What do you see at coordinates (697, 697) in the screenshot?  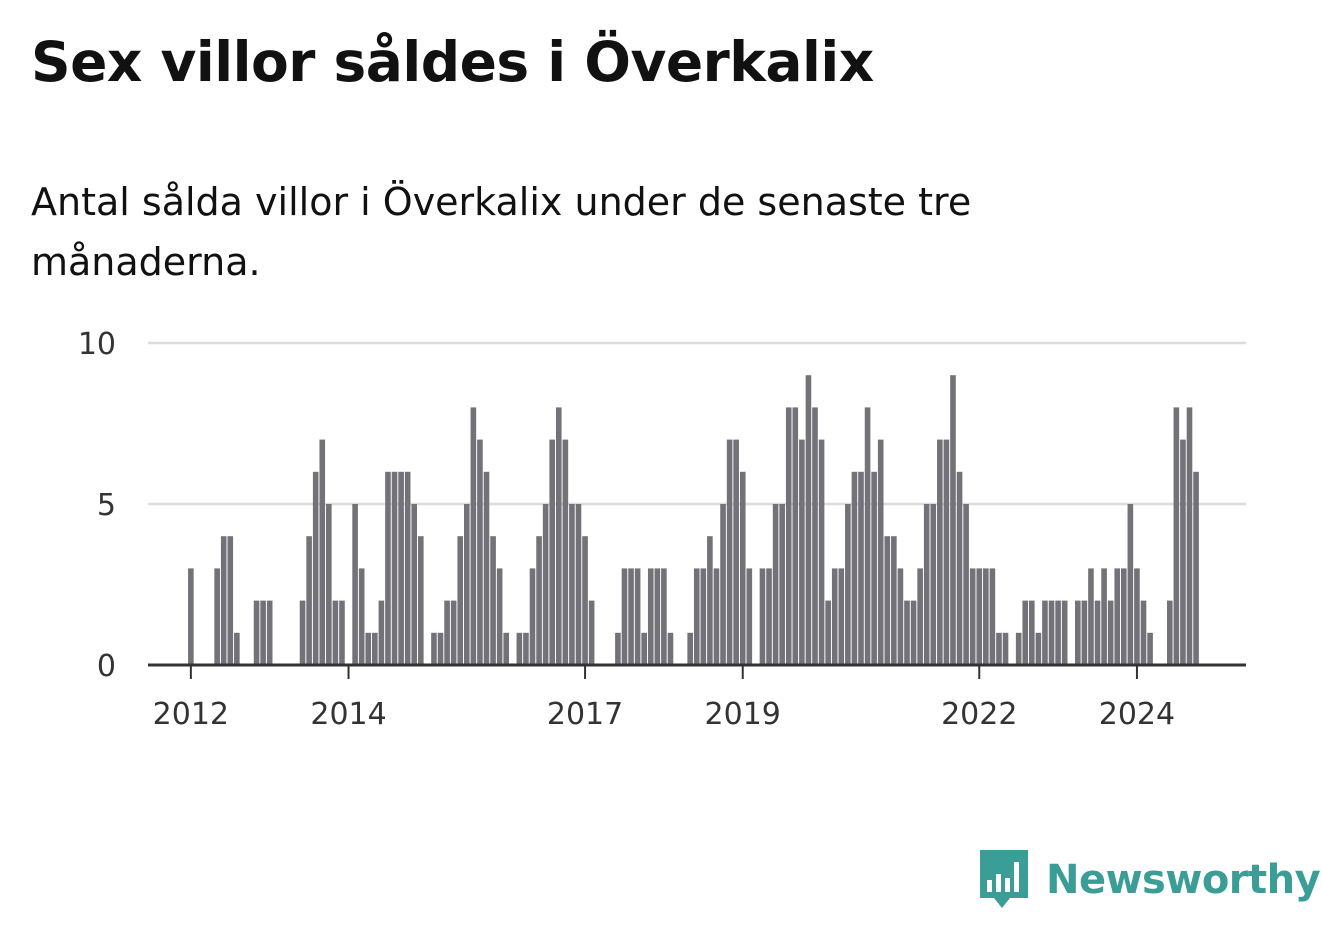 I see `x-axis: 2012 2014 2017 2019 2022 2024` at bounding box center [697, 697].